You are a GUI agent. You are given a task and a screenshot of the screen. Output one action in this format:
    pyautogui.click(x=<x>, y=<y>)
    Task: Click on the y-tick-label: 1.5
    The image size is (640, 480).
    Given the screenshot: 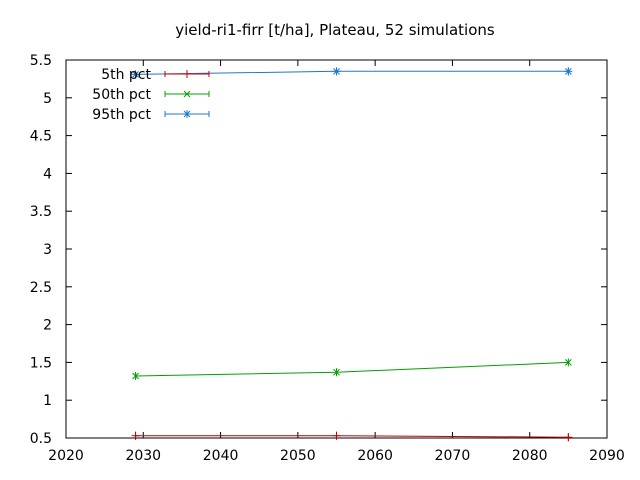 What is the action you would take?
    pyautogui.click(x=41, y=363)
    